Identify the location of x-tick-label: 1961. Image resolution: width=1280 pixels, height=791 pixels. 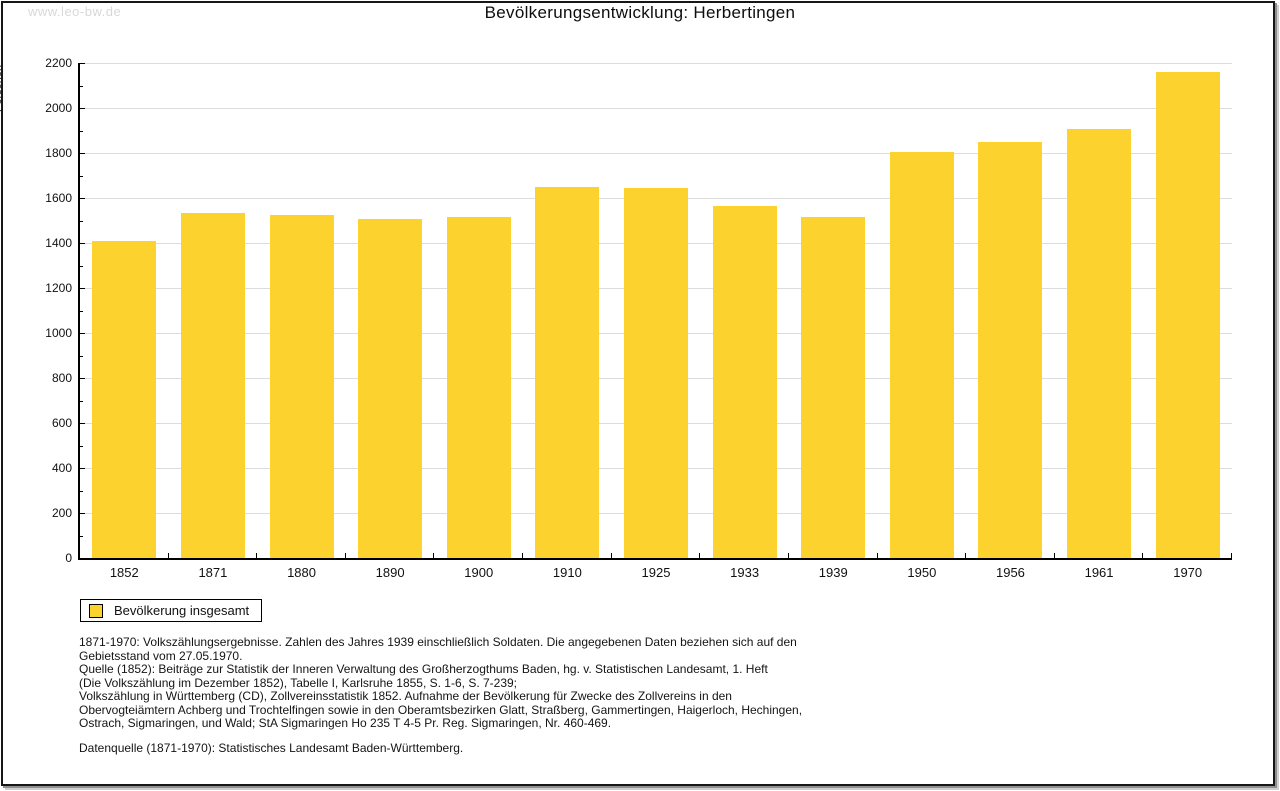
(1099, 572).